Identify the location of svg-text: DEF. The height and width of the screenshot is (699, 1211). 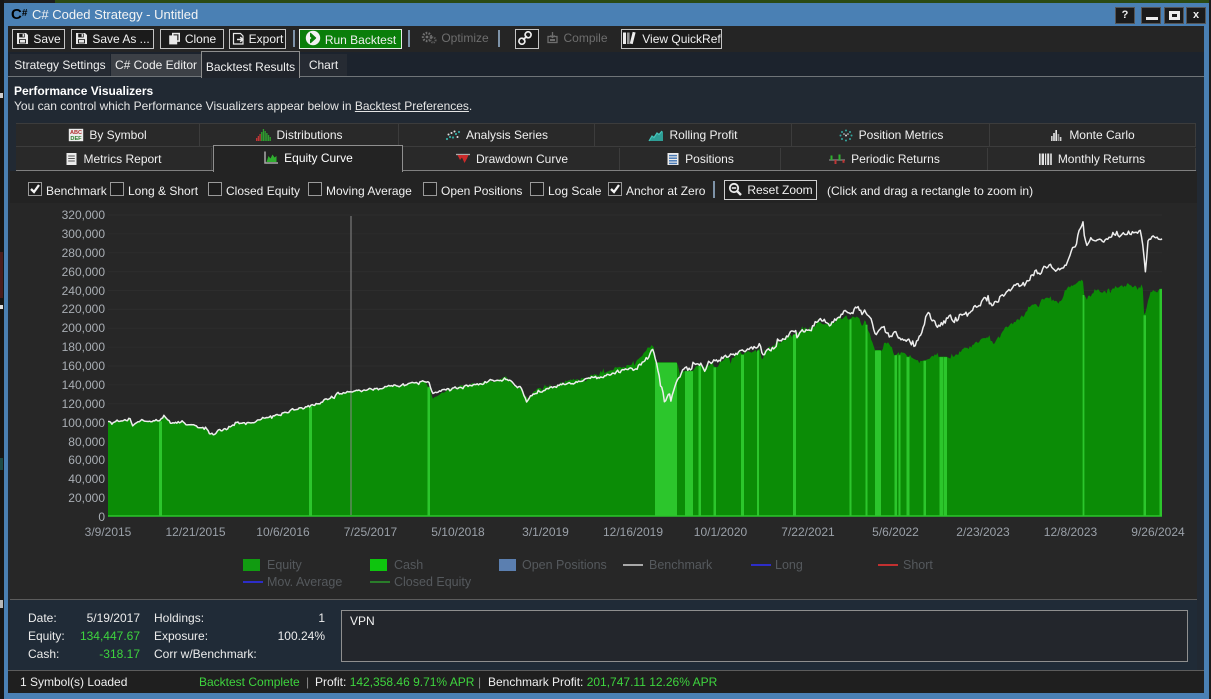
(77, 139).